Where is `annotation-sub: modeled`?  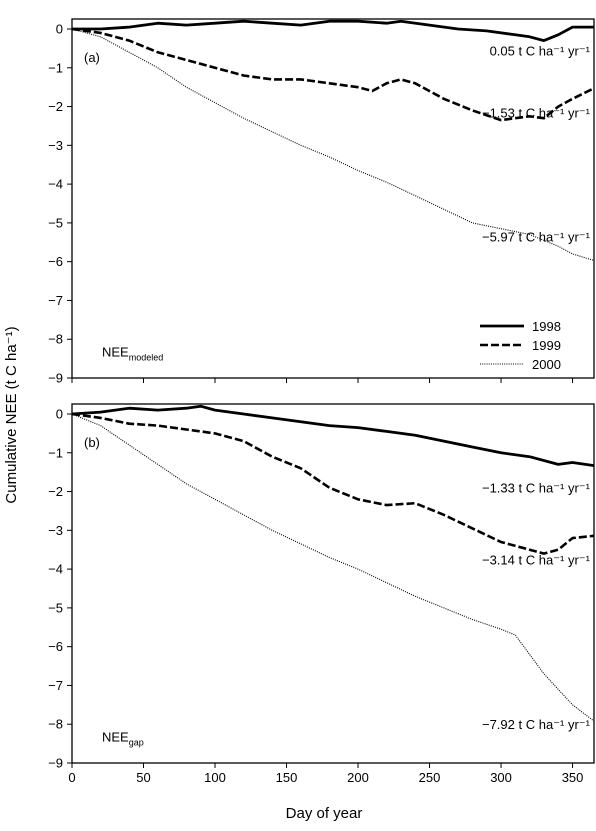 annotation-sub: modeled is located at coordinates (146, 358).